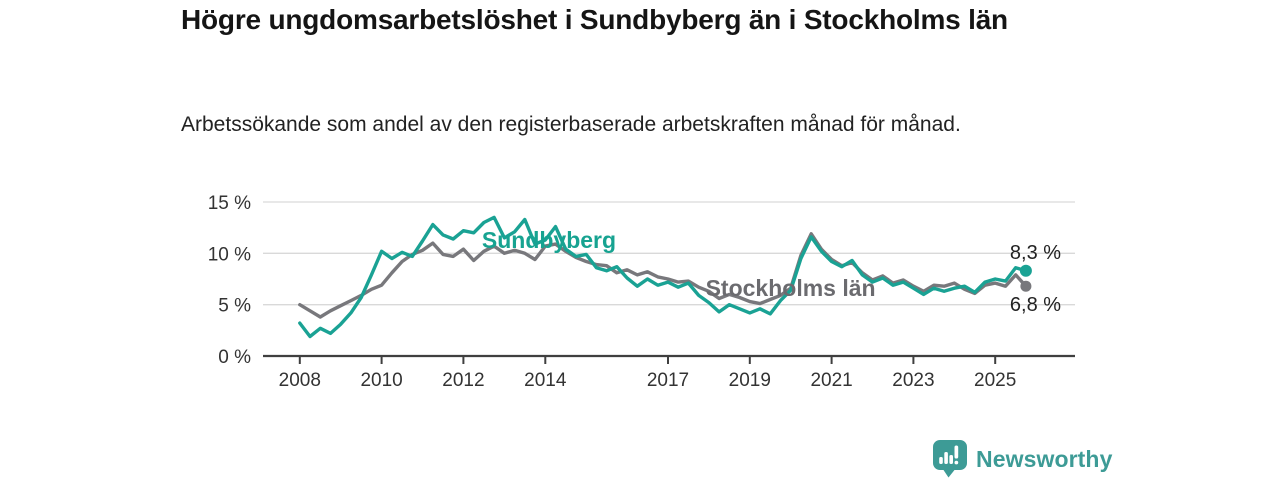 This screenshot has height=480, width=1280. I want to click on x-tick-label: 2008, so click(300, 380).